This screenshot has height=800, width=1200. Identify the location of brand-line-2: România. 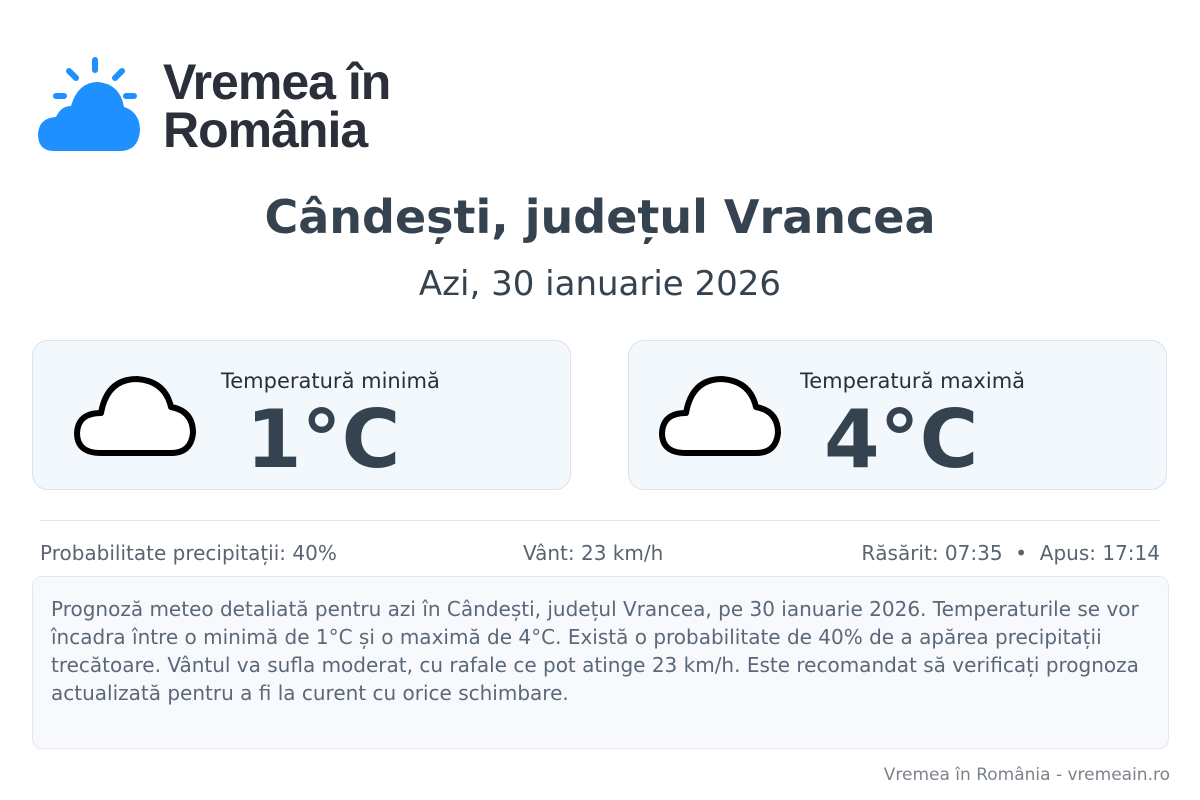
(265, 130).